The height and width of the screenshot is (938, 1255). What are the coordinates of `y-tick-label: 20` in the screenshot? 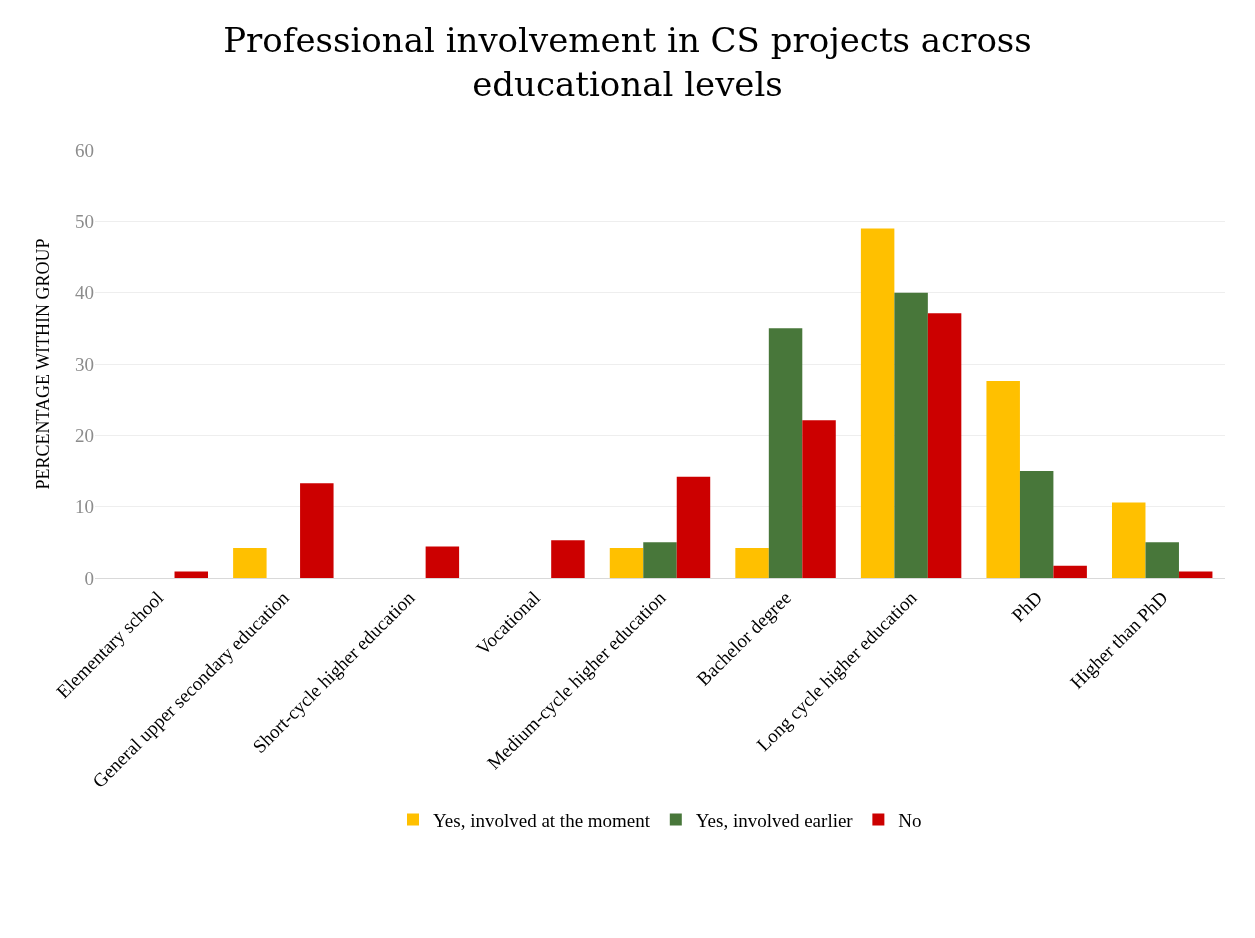 It's located at (84, 435).